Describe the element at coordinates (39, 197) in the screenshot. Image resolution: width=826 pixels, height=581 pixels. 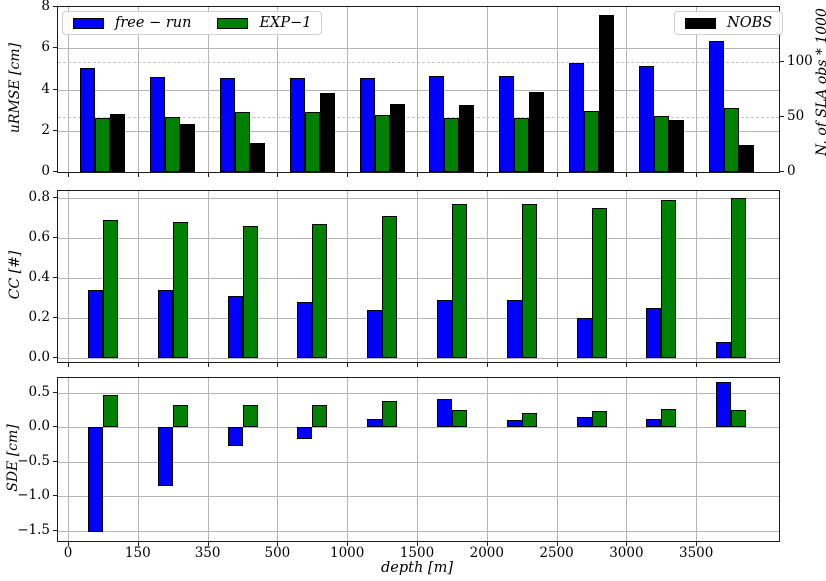
I see `y-tick-label: 0.8` at that location.